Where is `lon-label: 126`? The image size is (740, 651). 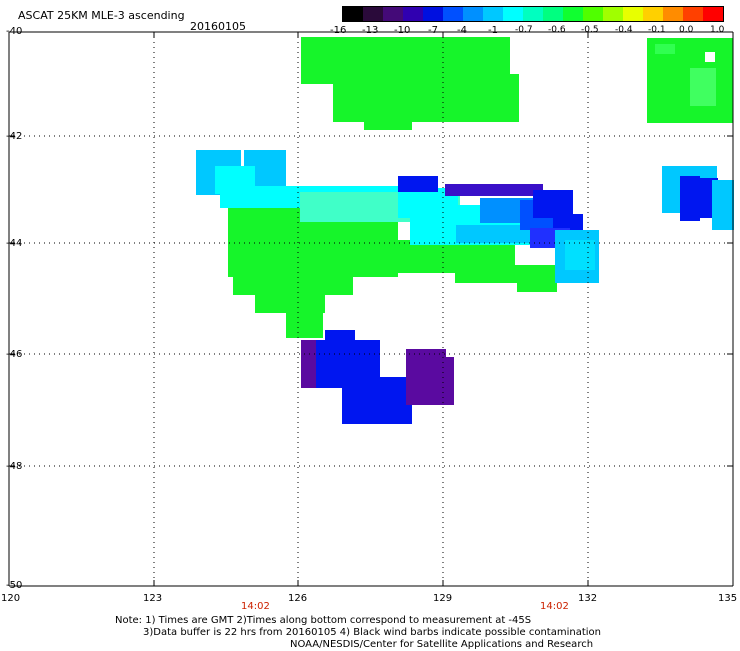
lon-label: 126 is located at coordinates (298, 598).